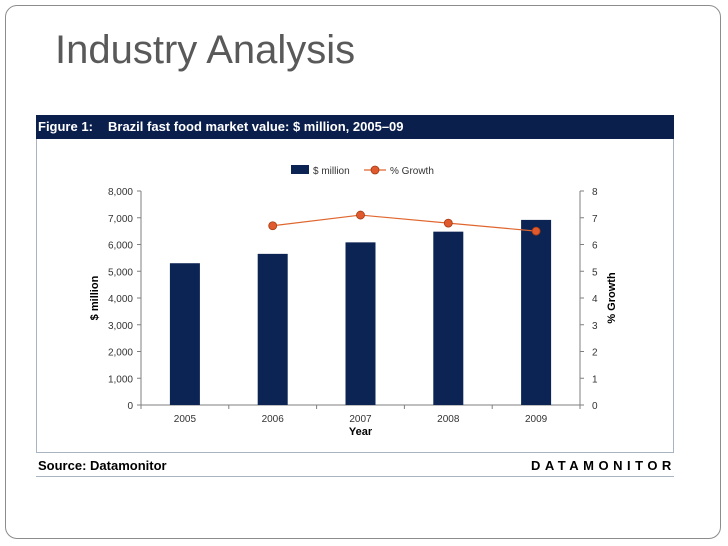 This screenshot has height=546, width=728. What do you see at coordinates (595, 219) in the screenshot?
I see `y-tick-label-right: 7` at bounding box center [595, 219].